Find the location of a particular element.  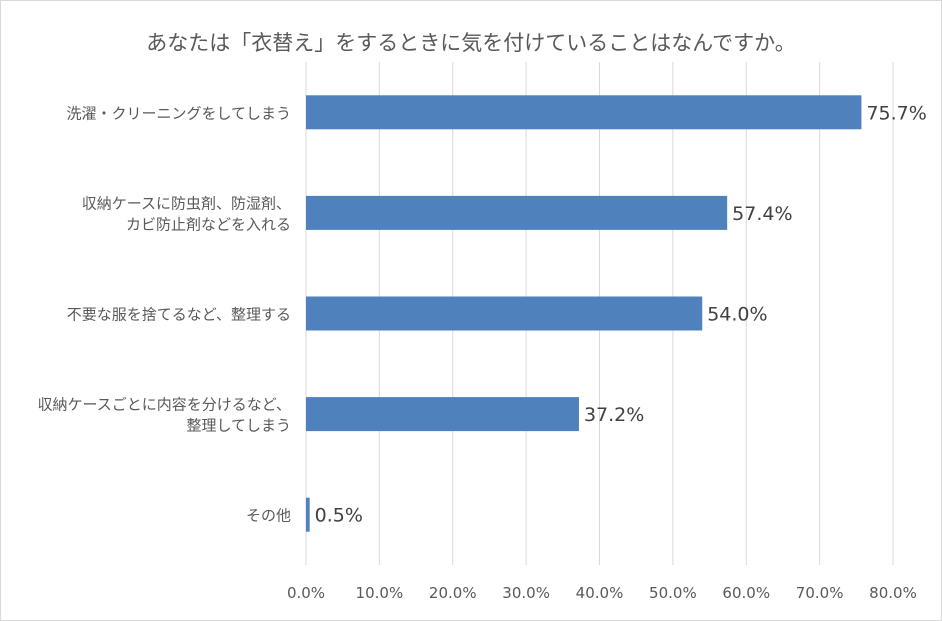

x-tick-label: 20.0% is located at coordinates (453, 593).